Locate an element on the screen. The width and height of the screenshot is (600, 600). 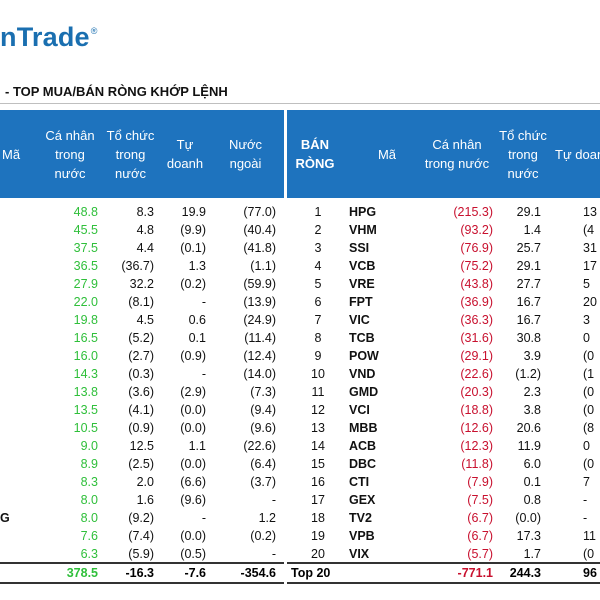
table-row: 16.0 (2.7) (0.9) (12.4) is located at coordinates (142, 356).